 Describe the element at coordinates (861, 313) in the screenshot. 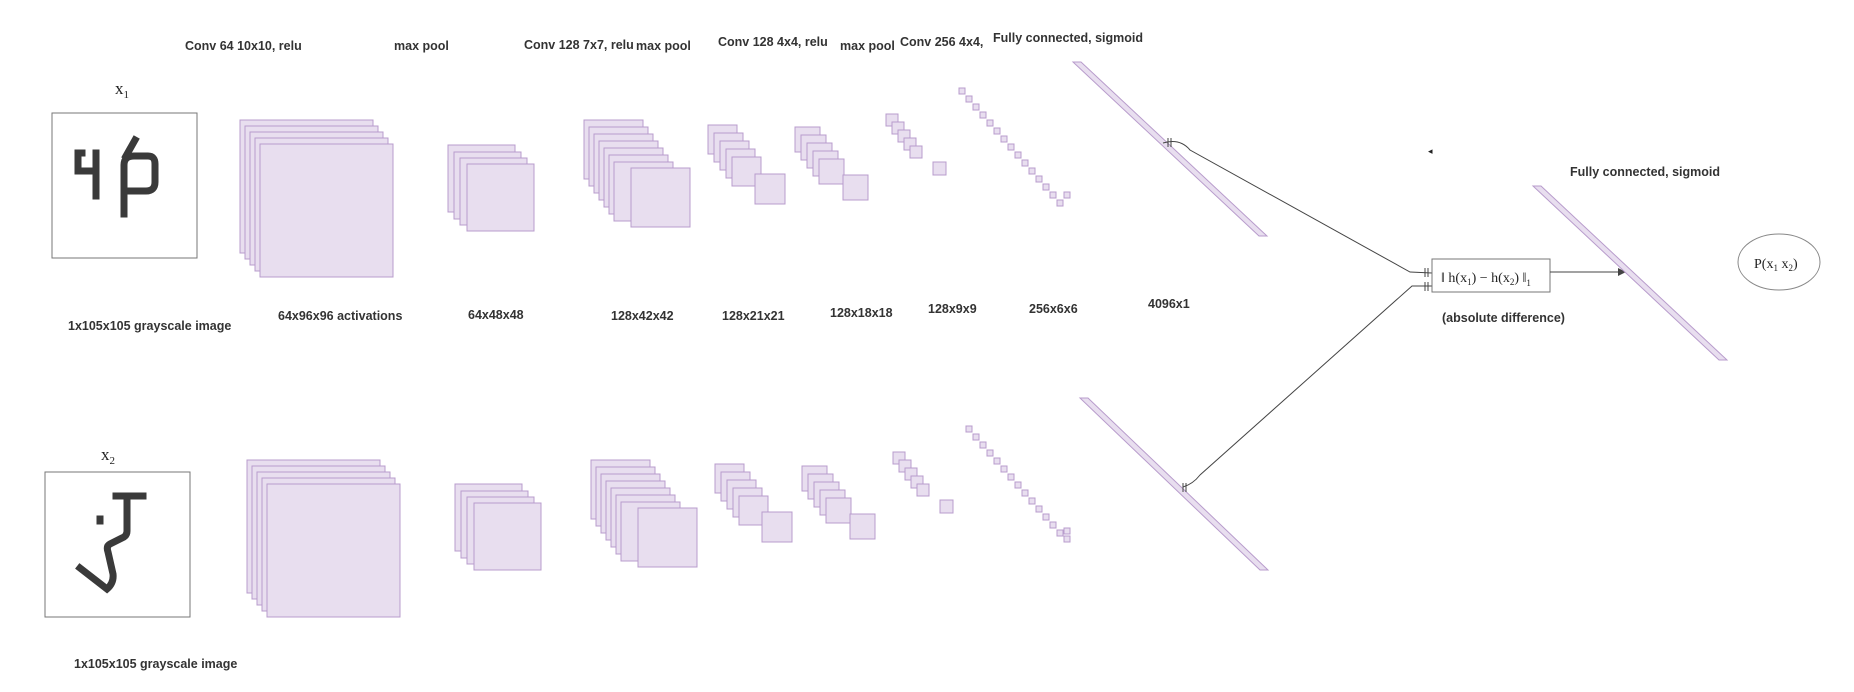

I see `shape-conv3: 128x18x18` at that location.